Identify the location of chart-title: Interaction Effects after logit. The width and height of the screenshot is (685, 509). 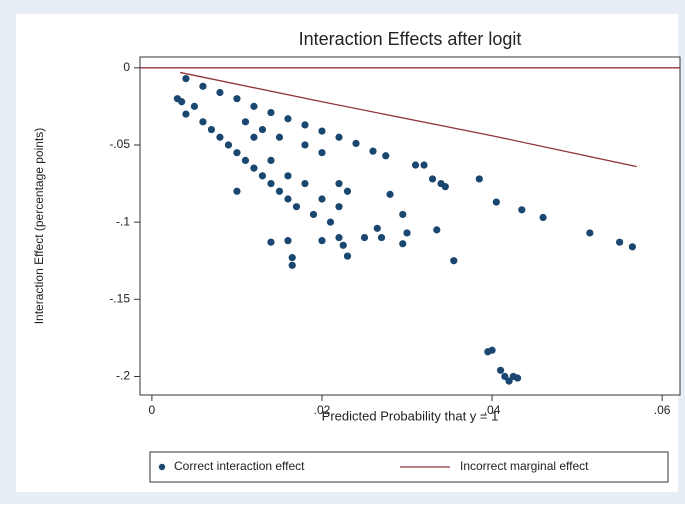
(410, 39).